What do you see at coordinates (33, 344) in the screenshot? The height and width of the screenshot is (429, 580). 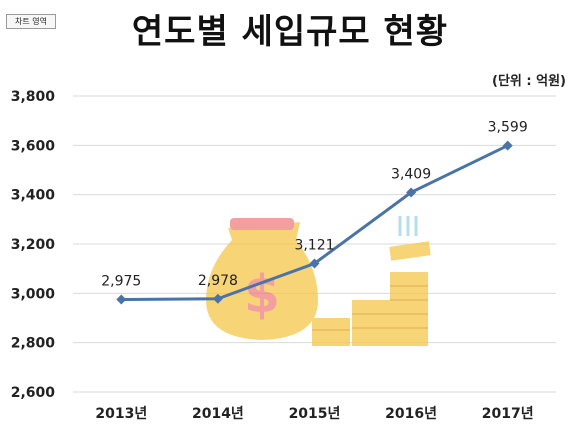 I see `y-tick-label: 2,800` at bounding box center [33, 344].